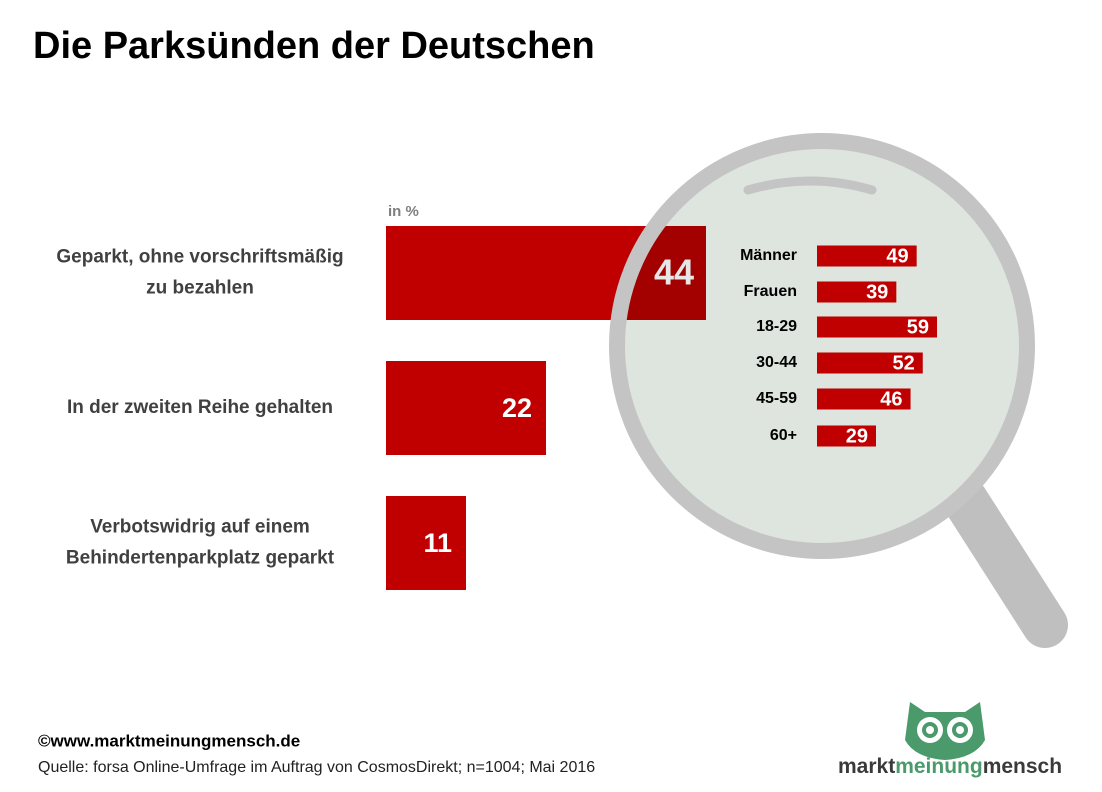  Describe the element at coordinates (200, 407) in the screenshot. I see `category-label: In der zweiten Reihe gehalten` at that location.